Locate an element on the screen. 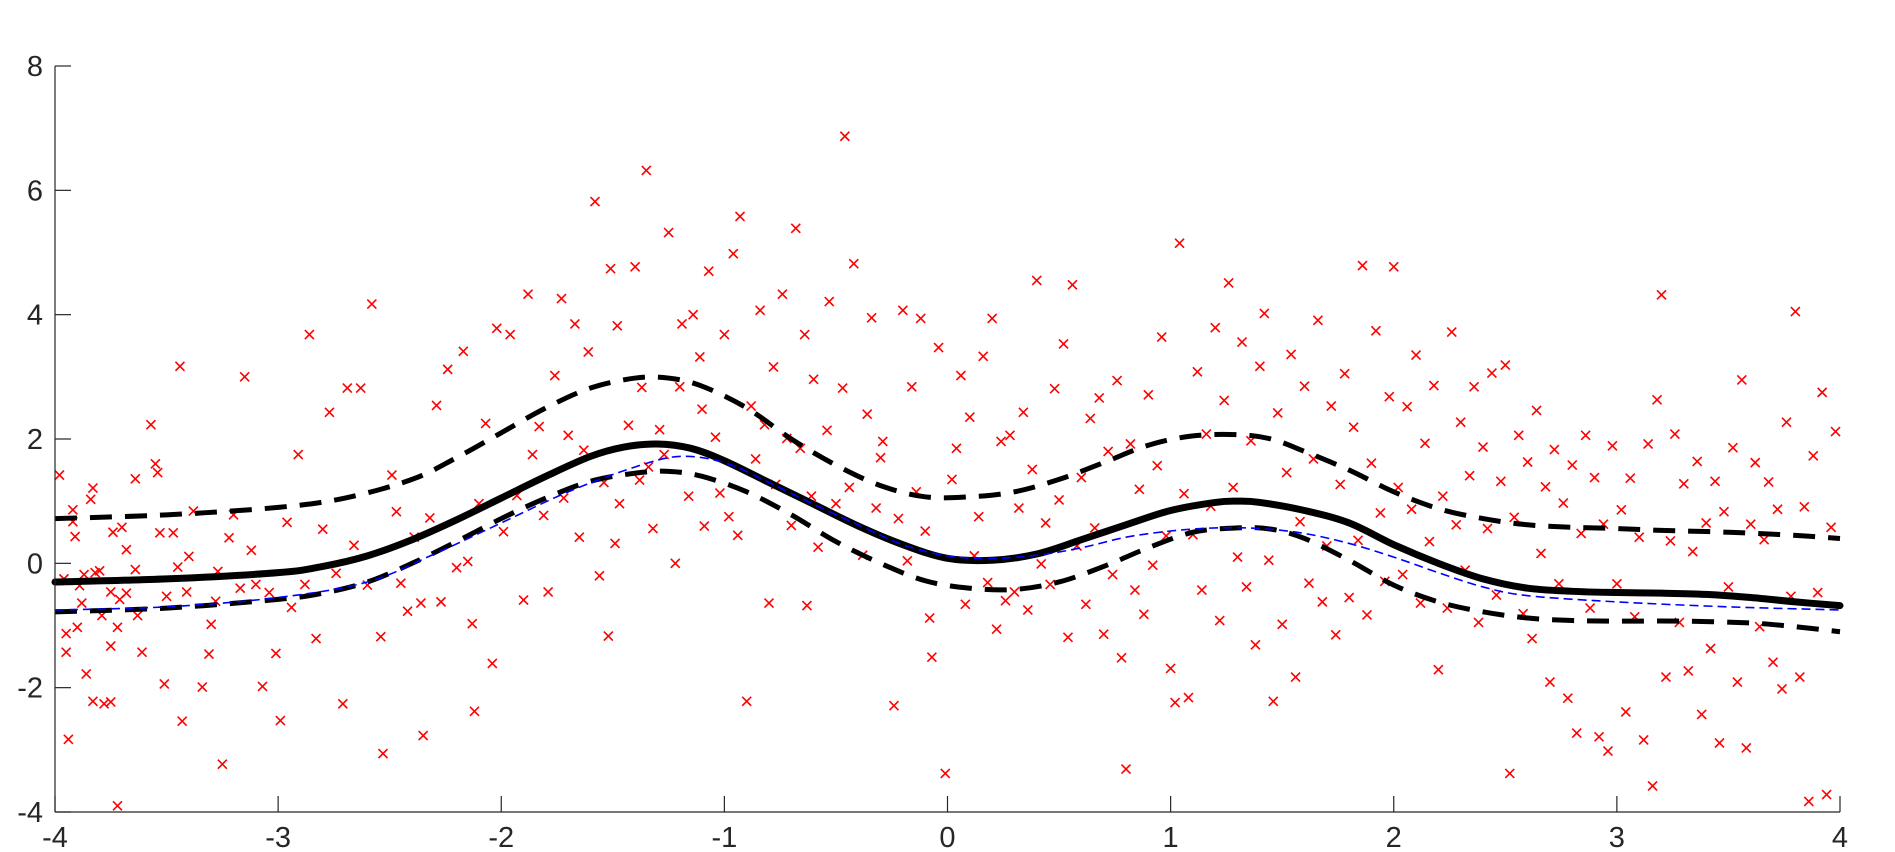 The width and height of the screenshot is (1895, 852). x-tick-label: 0 is located at coordinates (947, 837).